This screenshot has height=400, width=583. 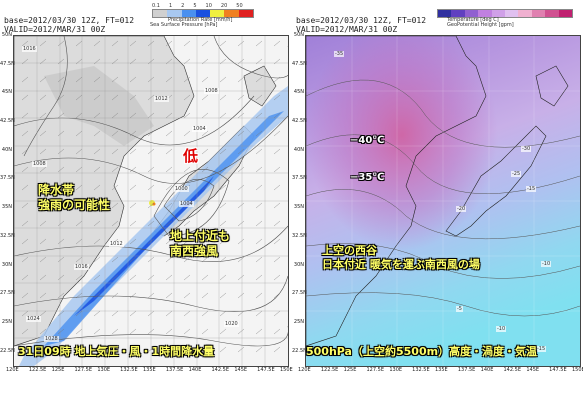 What do you see at coordinates (260, 86) in the screenshot?
I see `hokkaido` at bounding box center [260, 86].